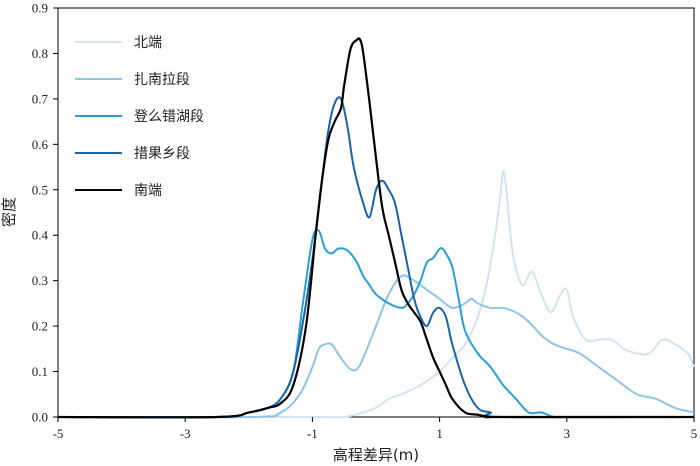 This screenshot has width=700, height=466. What do you see at coordinates (376, 455) in the screenshot?
I see `x-axis-title: 高程差异(m)` at bounding box center [376, 455].